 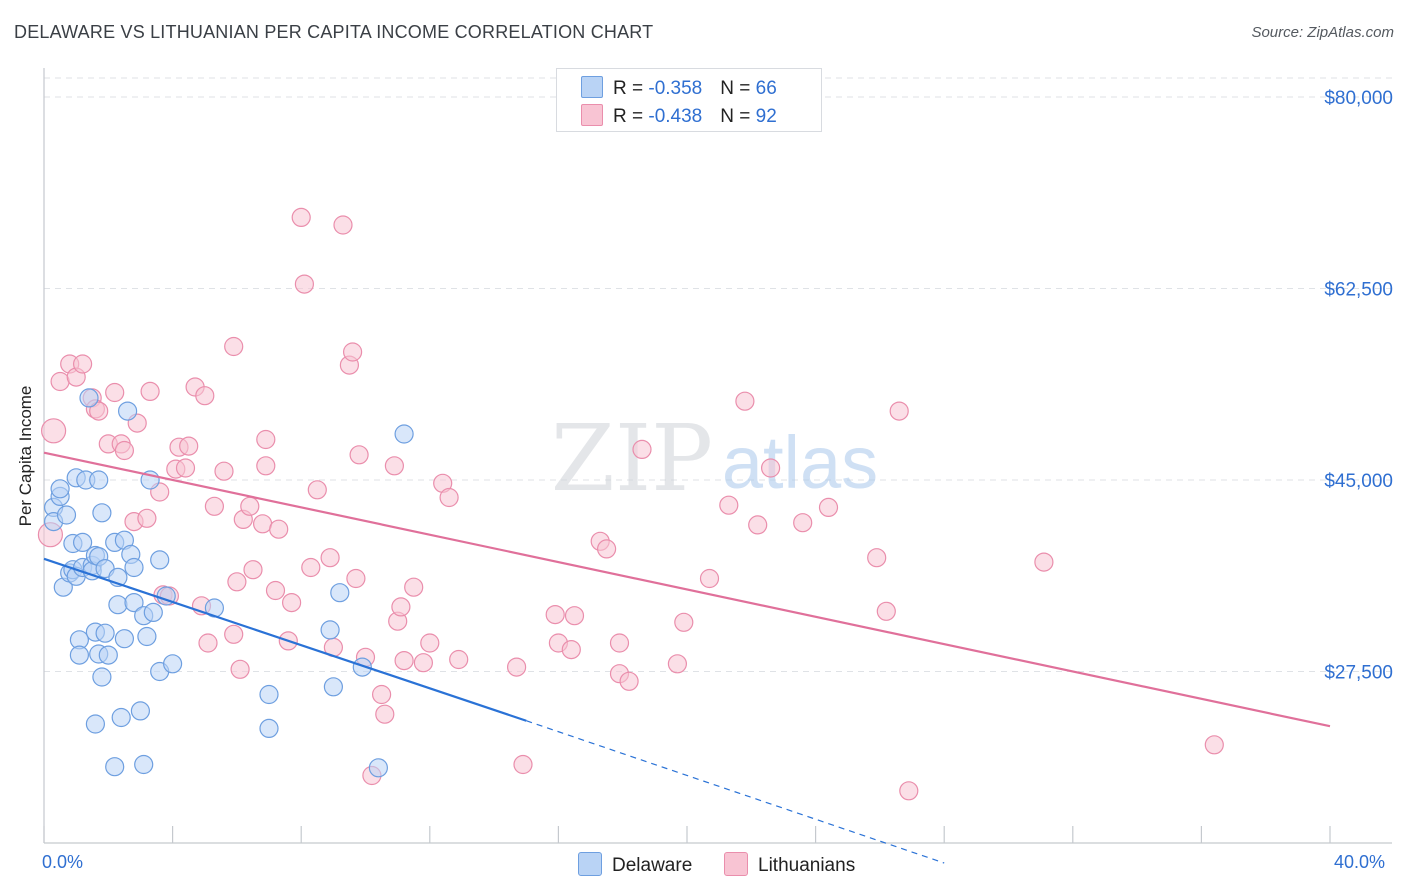 What do you see at coordinates (1322, 32) in the screenshot?
I see `source-credit: Source: ZipAtlas.com` at bounding box center [1322, 32].